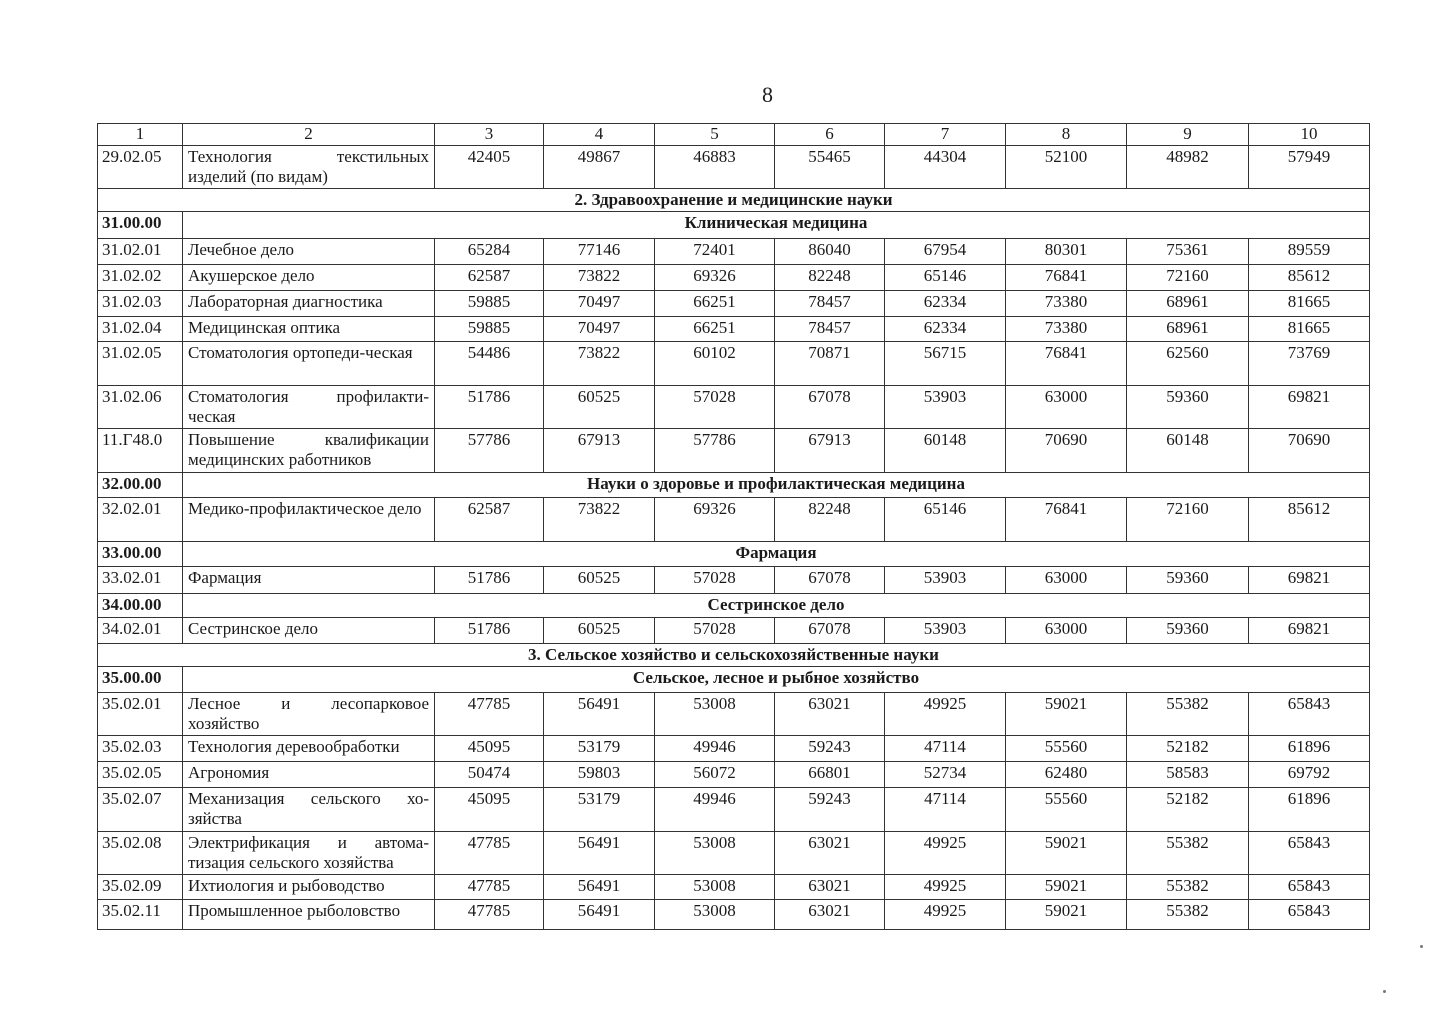 The height and width of the screenshot is (1024, 1448). What do you see at coordinates (1066, 914) in the screenshot?
I see `value-cell: 59021` at bounding box center [1066, 914].